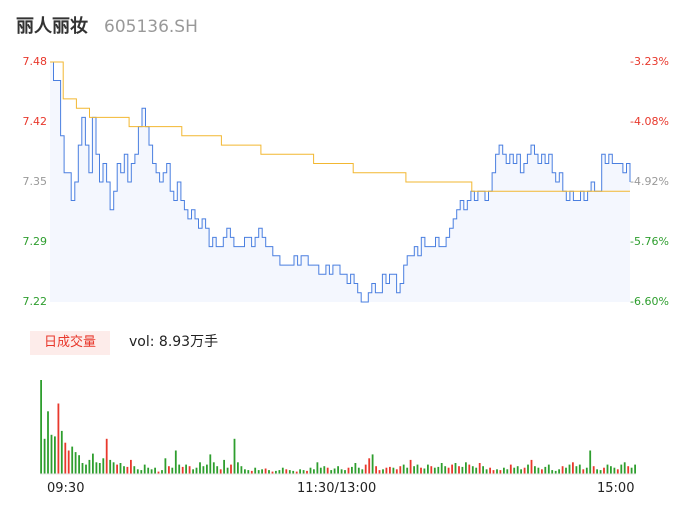 This screenshot has width=686, height=524. Describe the element at coordinates (52, 26) in the screenshot. I see `stock-name: 丽人丽妆` at that location.